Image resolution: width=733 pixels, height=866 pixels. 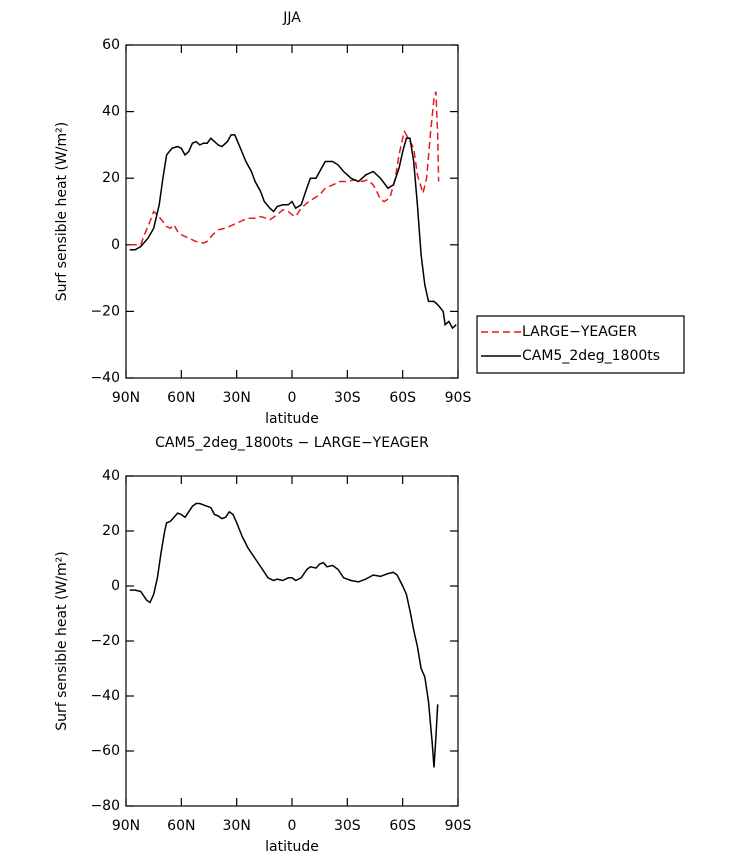 I want to click on legend-box, so click(x=580, y=344).